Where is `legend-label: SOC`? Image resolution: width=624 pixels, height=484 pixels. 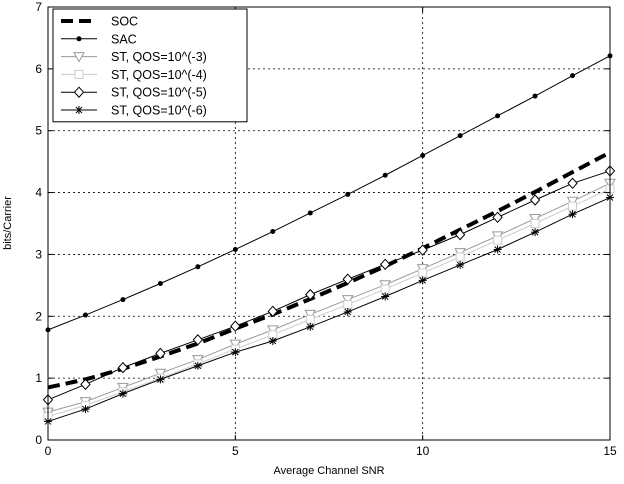 legend-label: SOC is located at coordinates (124, 22).